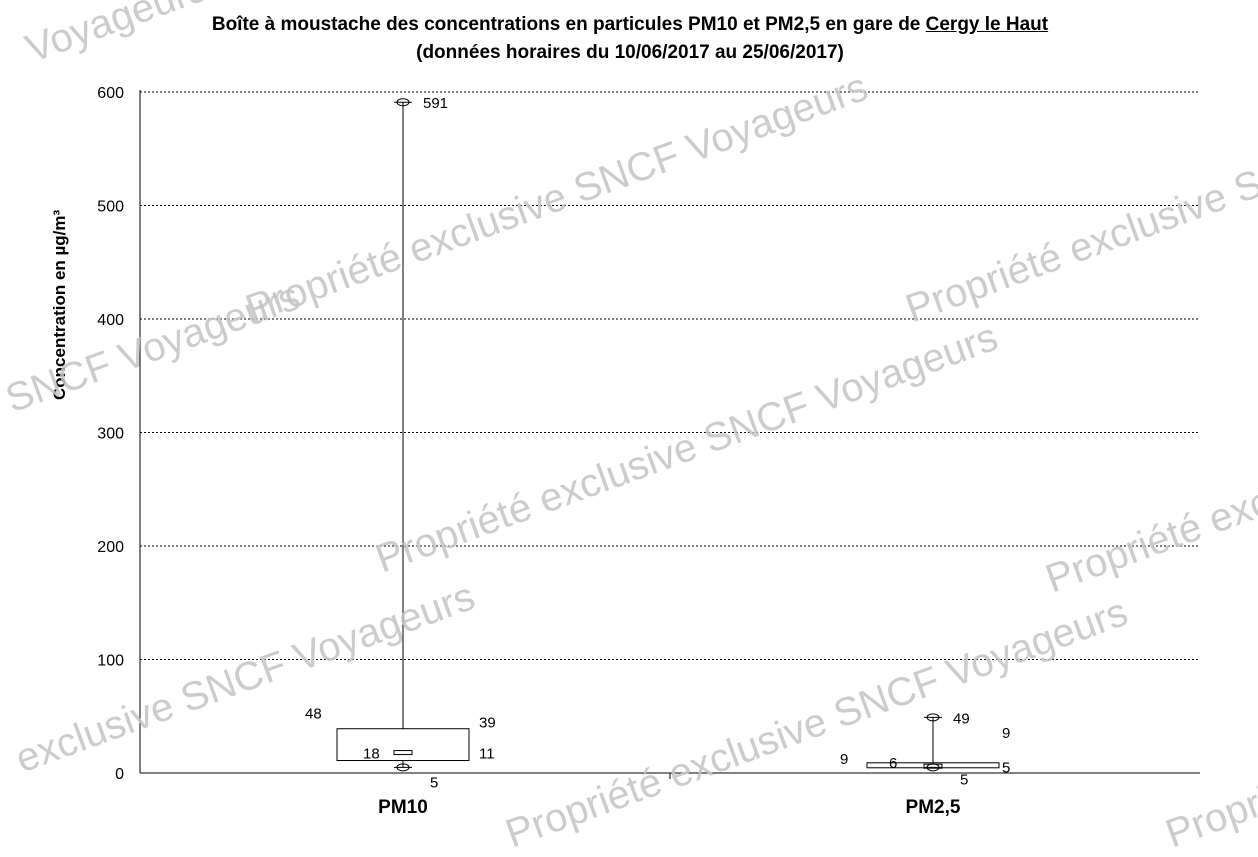  What do you see at coordinates (487, 723) in the screenshot?
I see `q3-value-label: 39` at bounding box center [487, 723].